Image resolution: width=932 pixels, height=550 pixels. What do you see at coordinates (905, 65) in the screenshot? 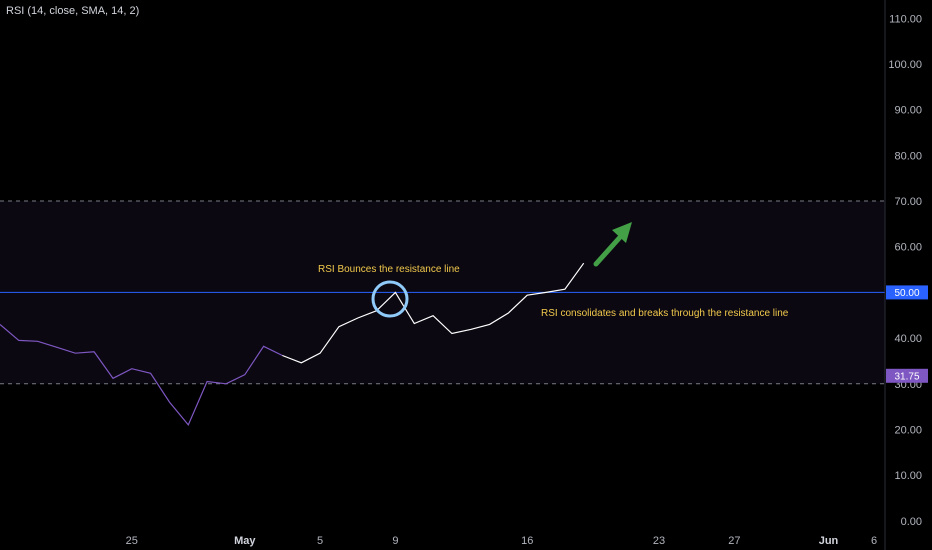
I see `y-tick-label: 100.00` at bounding box center [905, 65].